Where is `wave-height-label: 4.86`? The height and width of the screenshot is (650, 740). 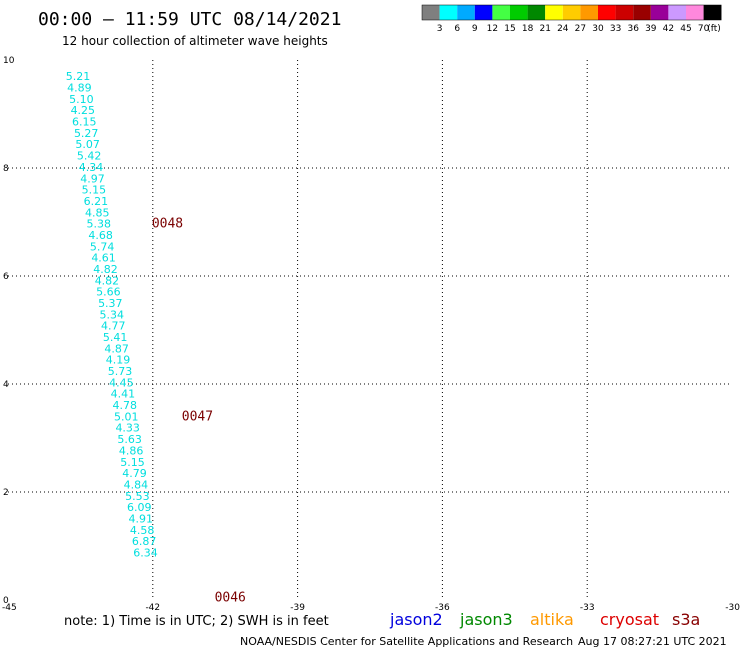 wave-height-label: 4.86 is located at coordinates (131, 450).